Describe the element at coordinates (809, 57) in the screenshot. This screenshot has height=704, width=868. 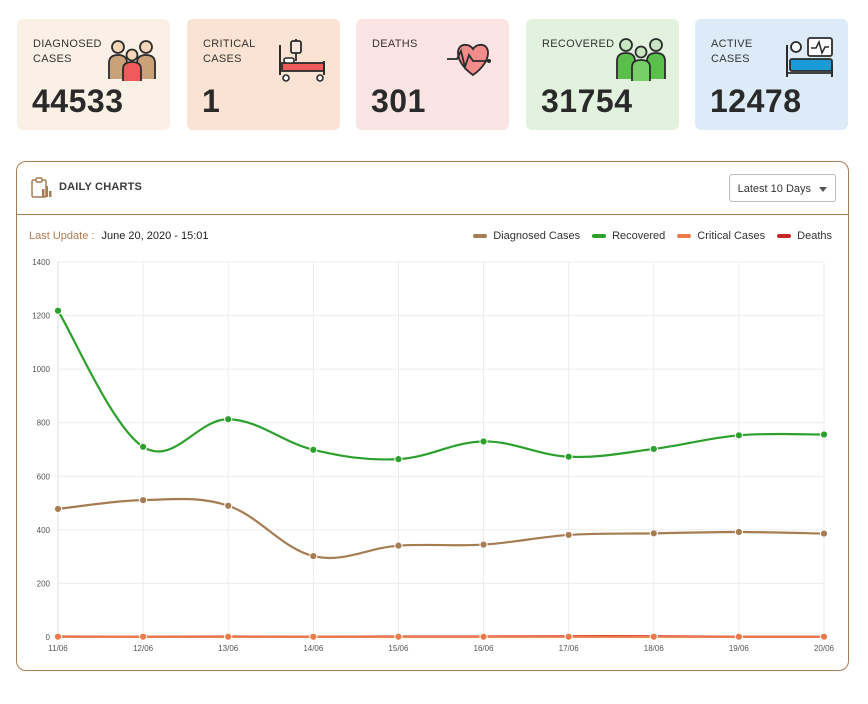
I see `patient-monitor-icon` at that location.